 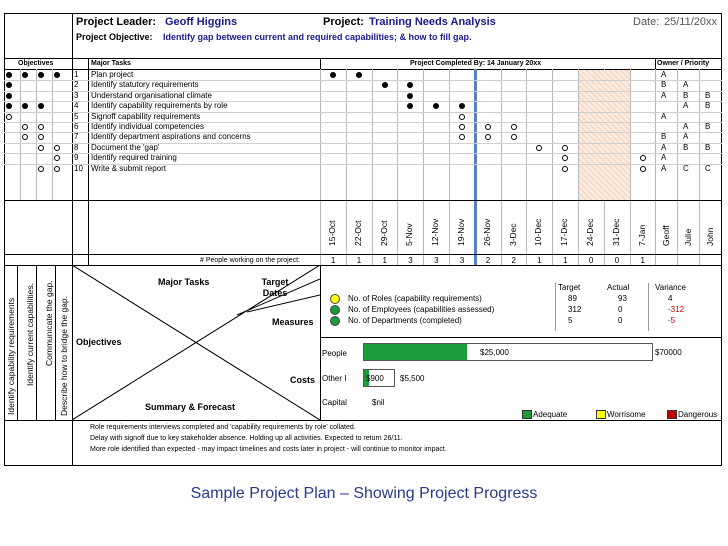 What do you see at coordinates (76, 95) in the screenshot?
I see `task-number: 3` at bounding box center [76, 95].